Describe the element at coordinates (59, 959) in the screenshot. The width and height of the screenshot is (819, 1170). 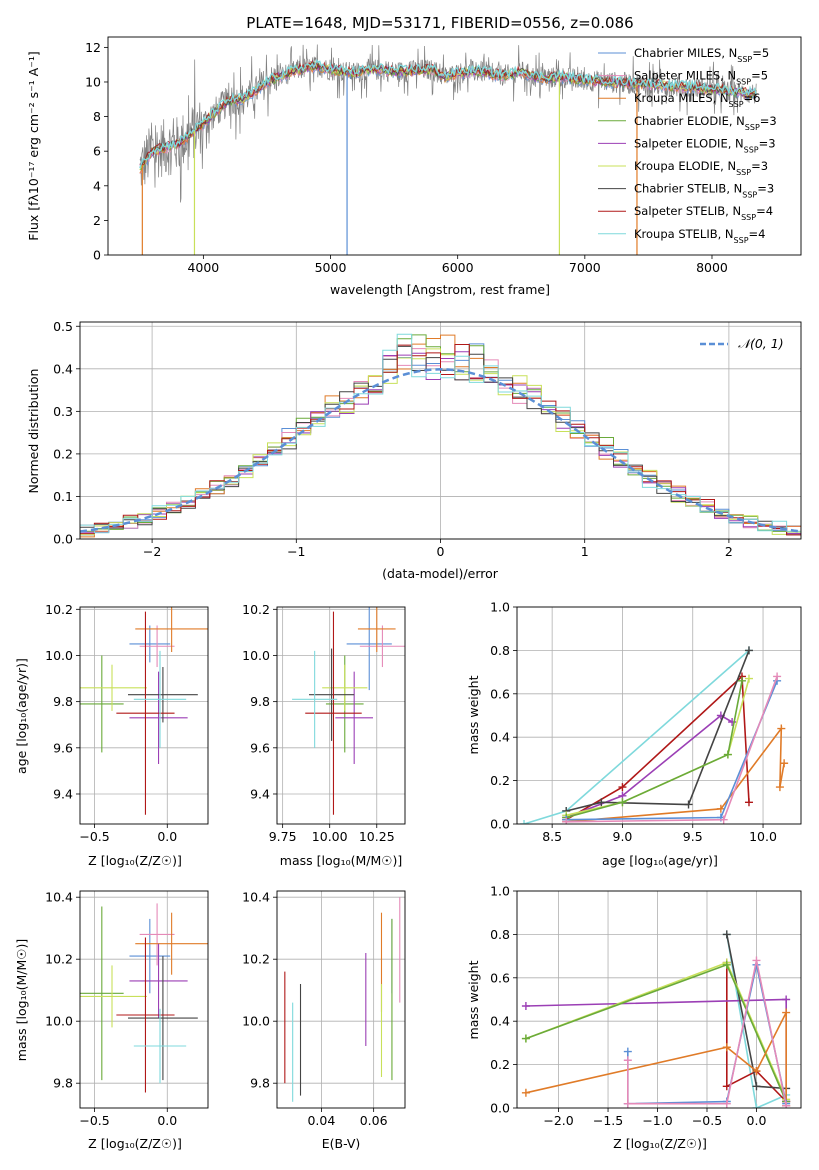
I see `mass_z-ytick-label: 10.2` at that location.